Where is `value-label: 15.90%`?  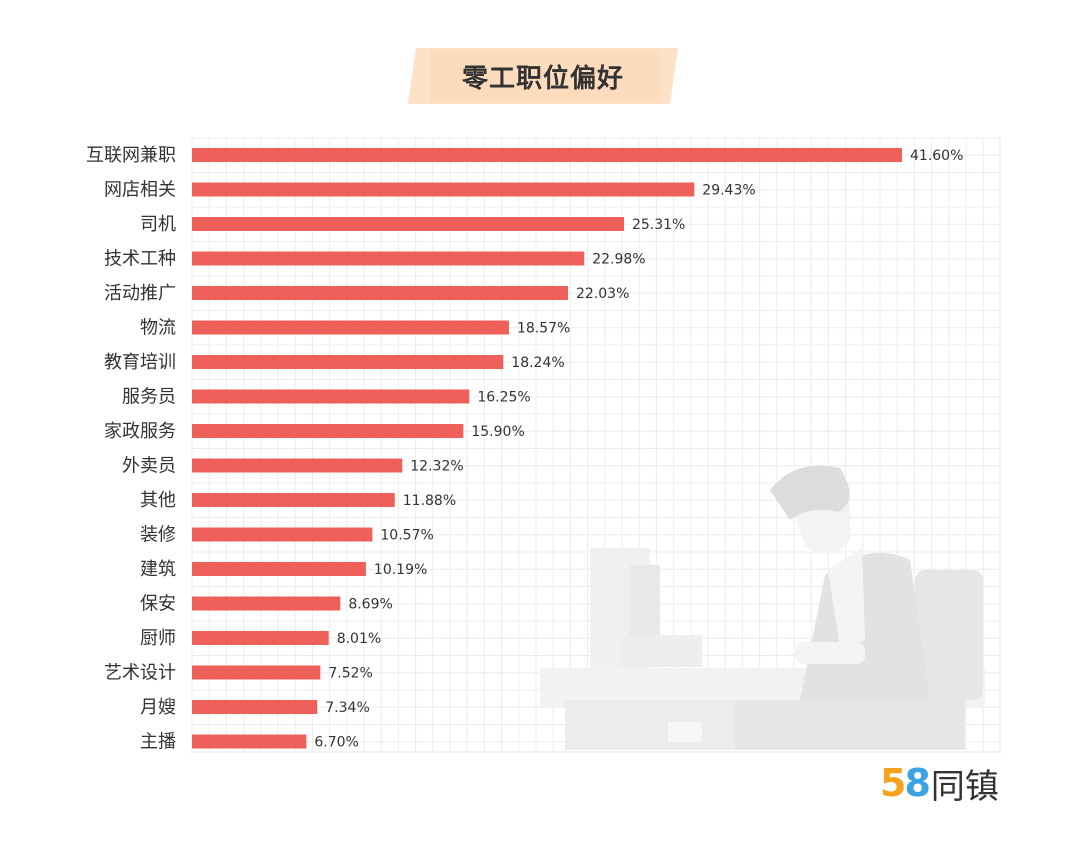 value-label: 15.90% is located at coordinates (497, 432).